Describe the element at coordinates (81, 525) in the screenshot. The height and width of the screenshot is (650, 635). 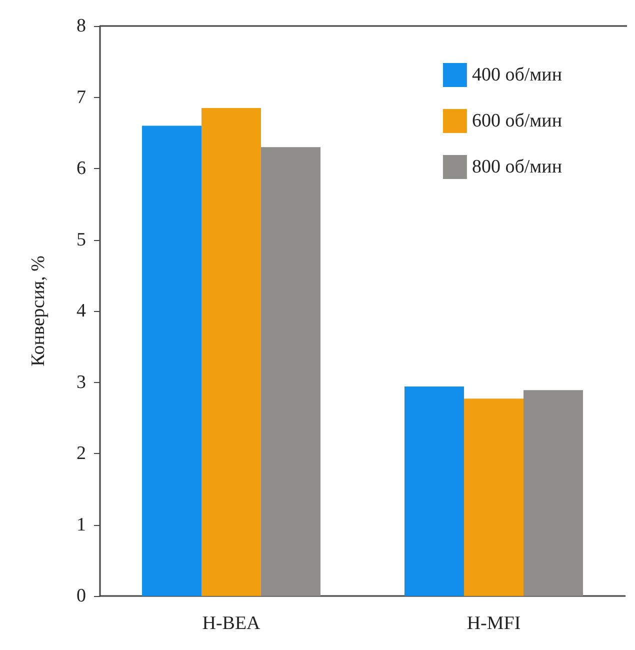
I see `y-tick-label: 1` at that location.